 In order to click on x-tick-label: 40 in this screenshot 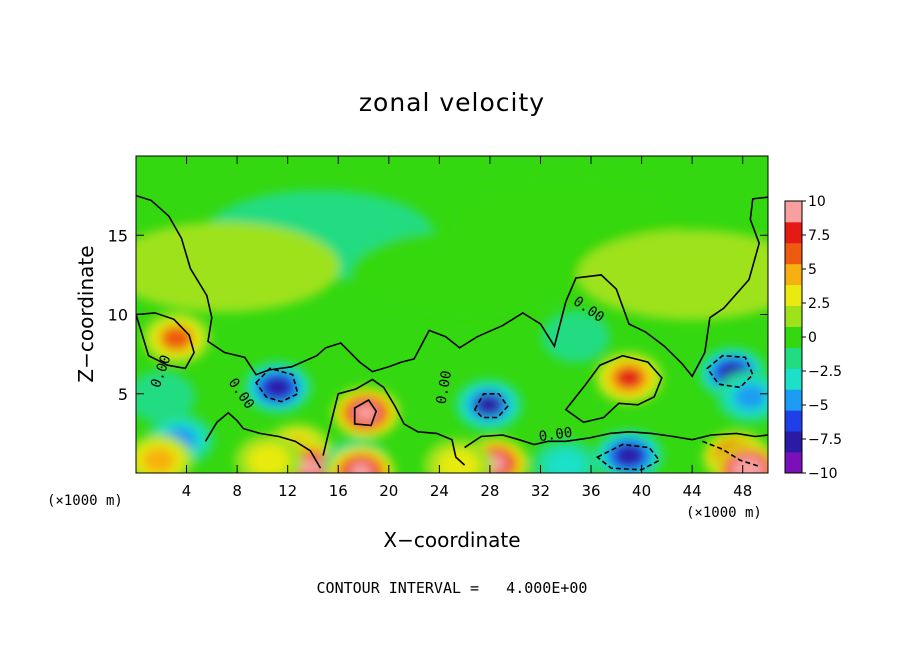, I will do `click(641, 491)`.